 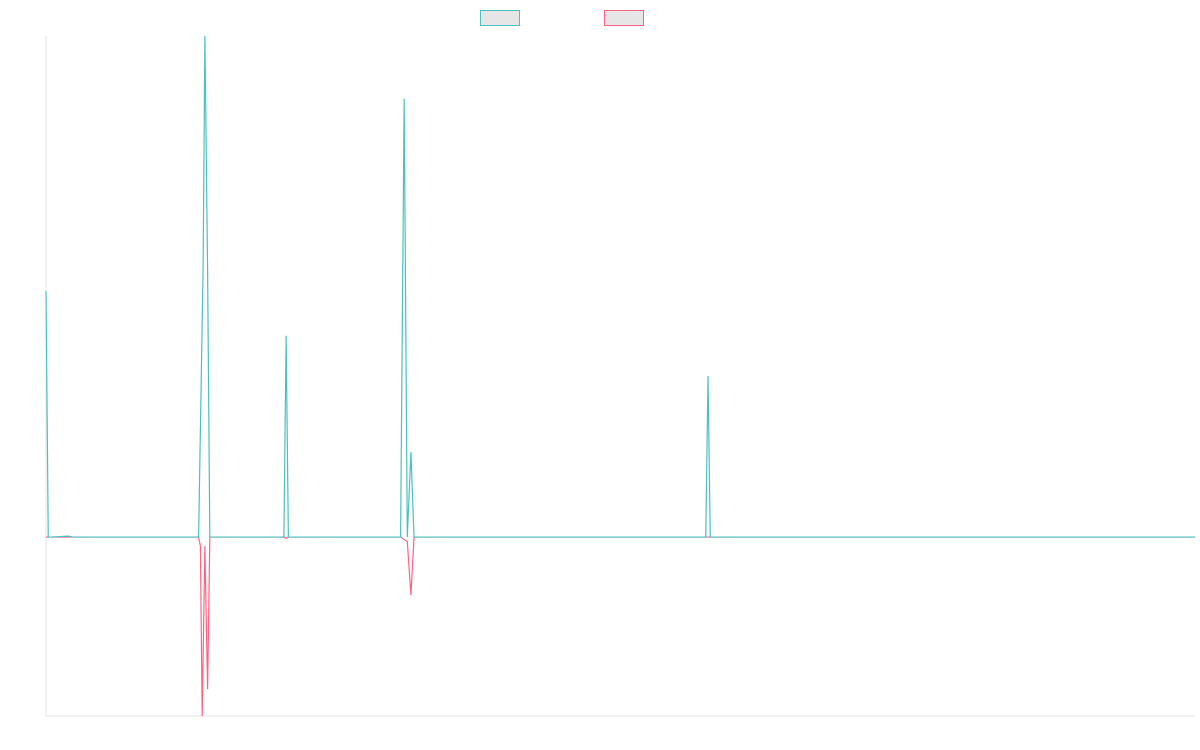 I want to click on legend, so click(x=600, y=18).